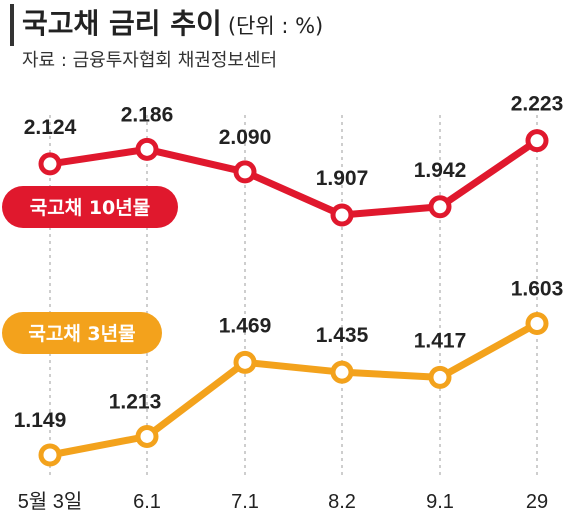 Image resolution: width=570 pixels, height=518 pixels. I want to click on data-label: 1.942, so click(440, 170).